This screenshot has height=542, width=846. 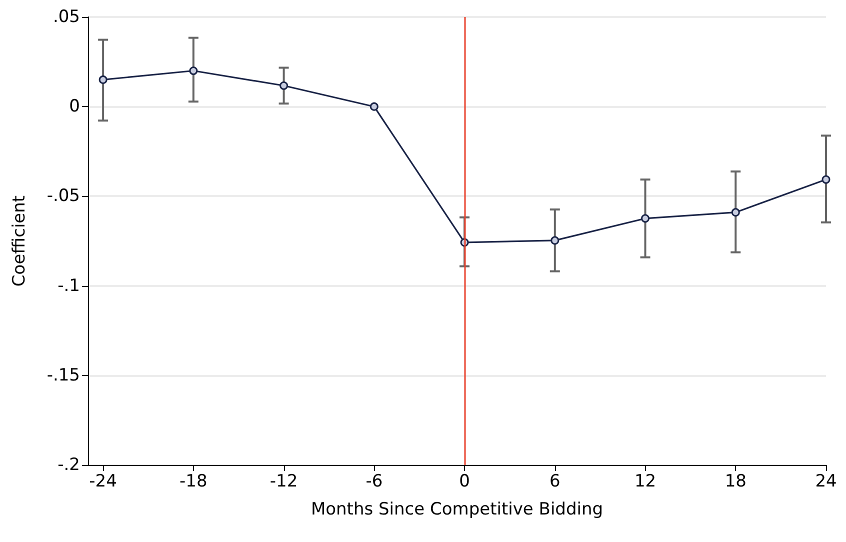 I want to click on y-tick-label: -.15, so click(x=63, y=375).